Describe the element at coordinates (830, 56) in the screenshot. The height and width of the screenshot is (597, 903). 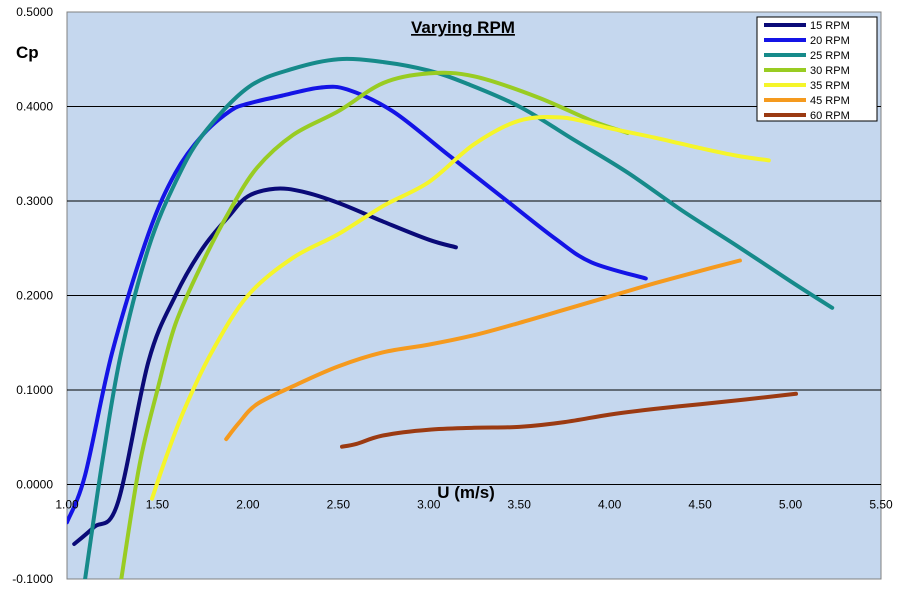
I see `legend-label: 25 RPM` at that location.